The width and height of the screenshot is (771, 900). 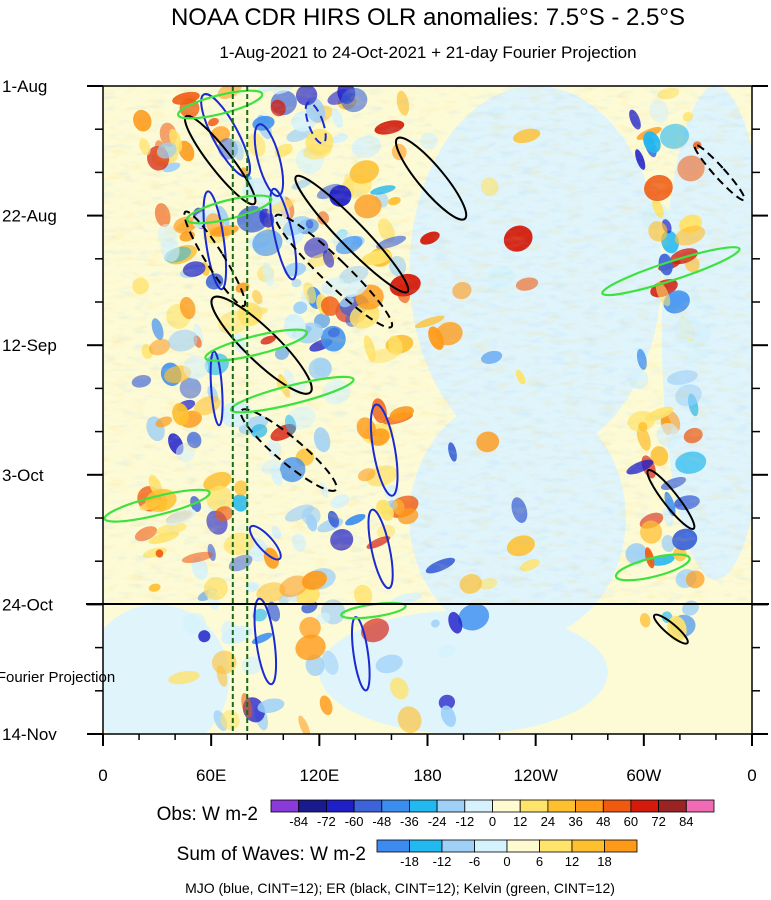 What do you see at coordinates (604, 861) in the screenshot?
I see `colorbar-tick-label: 18` at bounding box center [604, 861].